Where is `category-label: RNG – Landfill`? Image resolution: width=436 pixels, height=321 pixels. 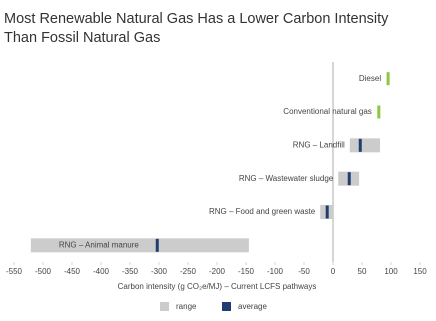 category-label: RNG – Landfill is located at coordinates (319, 144).